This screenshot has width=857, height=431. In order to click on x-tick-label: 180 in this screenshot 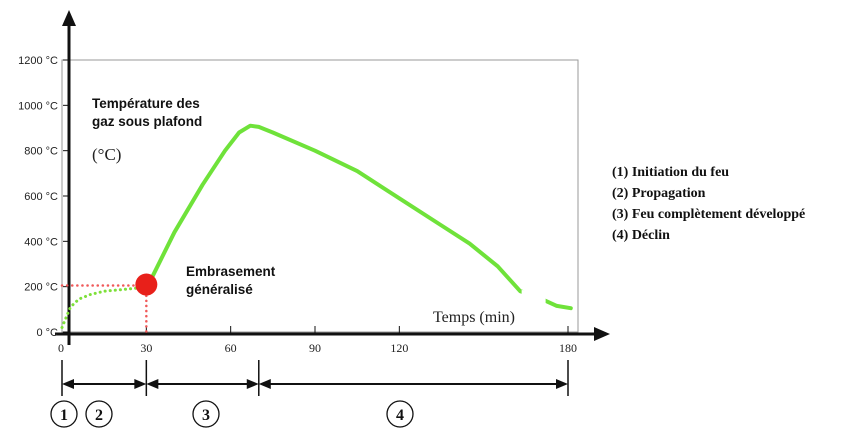, I will do `click(568, 348)`.